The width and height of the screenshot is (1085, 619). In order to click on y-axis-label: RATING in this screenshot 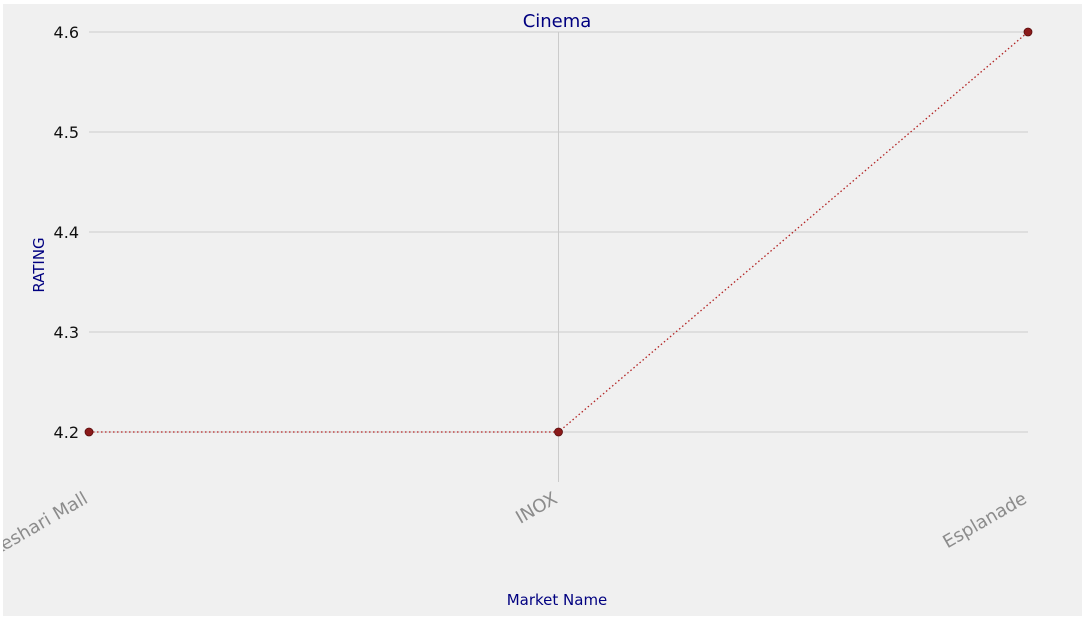, I will do `click(39, 264)`.